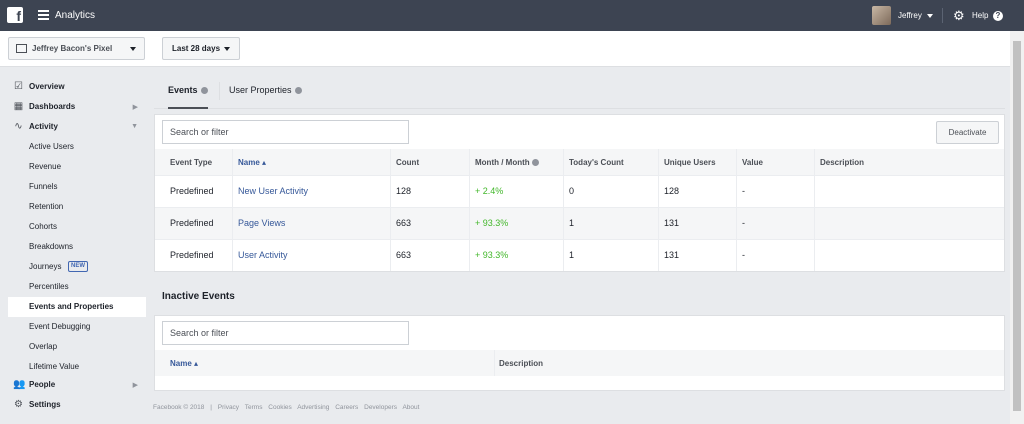 This screenshot has width=1024, height=424. Describe the element at coordinates (512, 15) in the screenshot. I see `top-bar: f Analytics Jeffrey ⚙ Help ?` at that location.